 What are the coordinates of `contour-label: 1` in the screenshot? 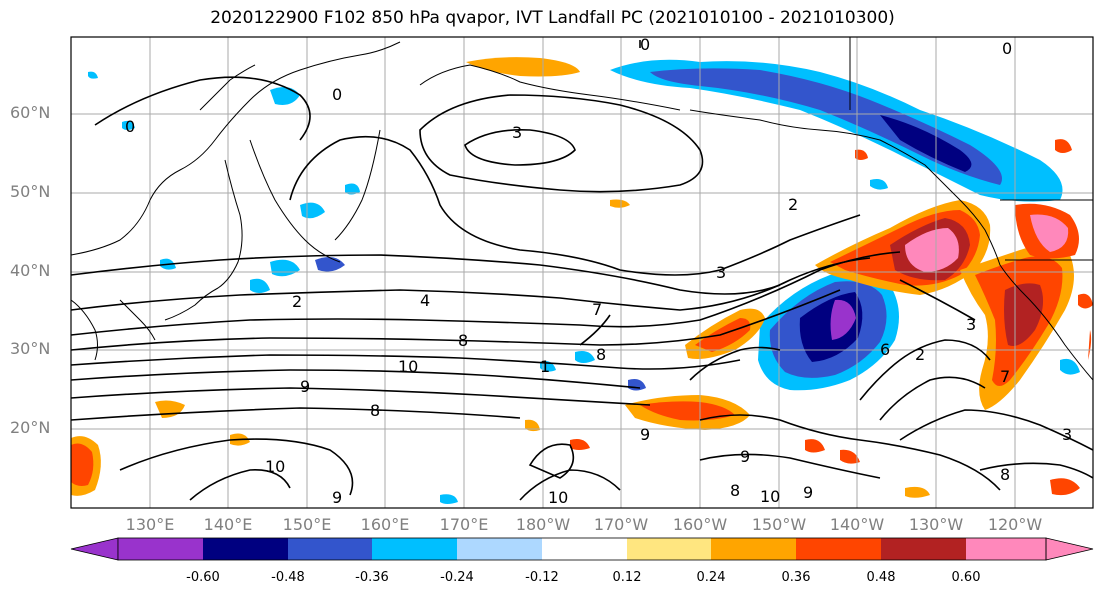 It's located at (545, 366).